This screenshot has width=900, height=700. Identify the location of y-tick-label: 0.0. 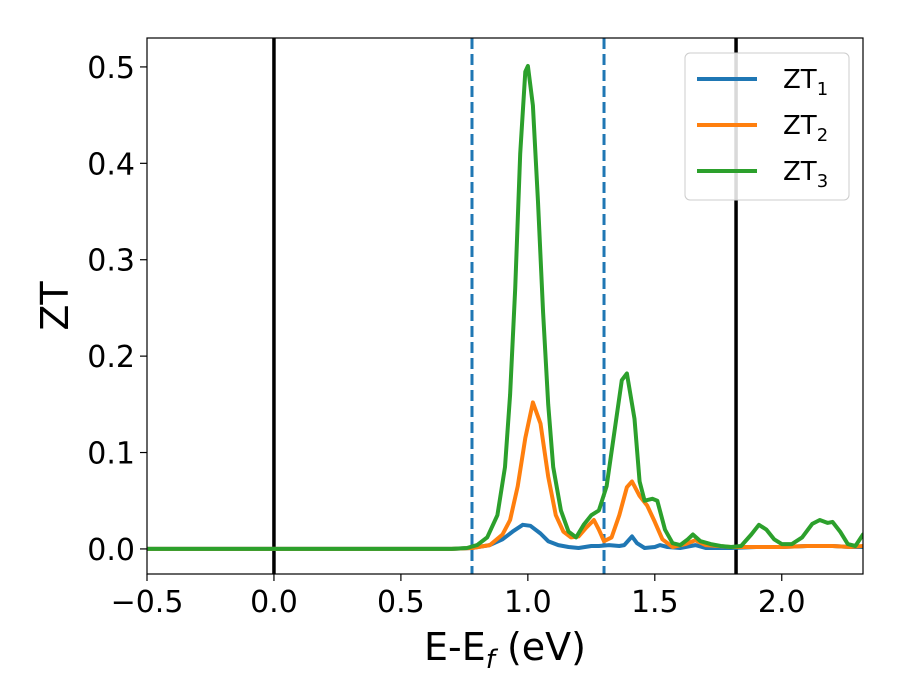
(111, 550).